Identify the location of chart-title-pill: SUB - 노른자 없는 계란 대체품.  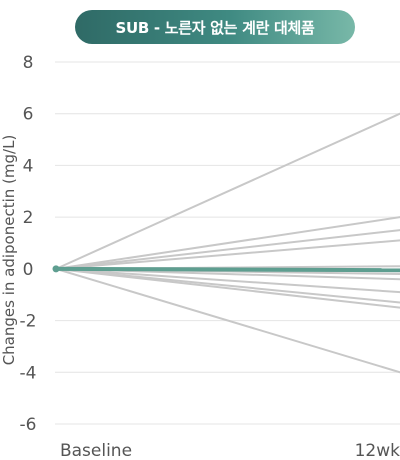
(215, 27).